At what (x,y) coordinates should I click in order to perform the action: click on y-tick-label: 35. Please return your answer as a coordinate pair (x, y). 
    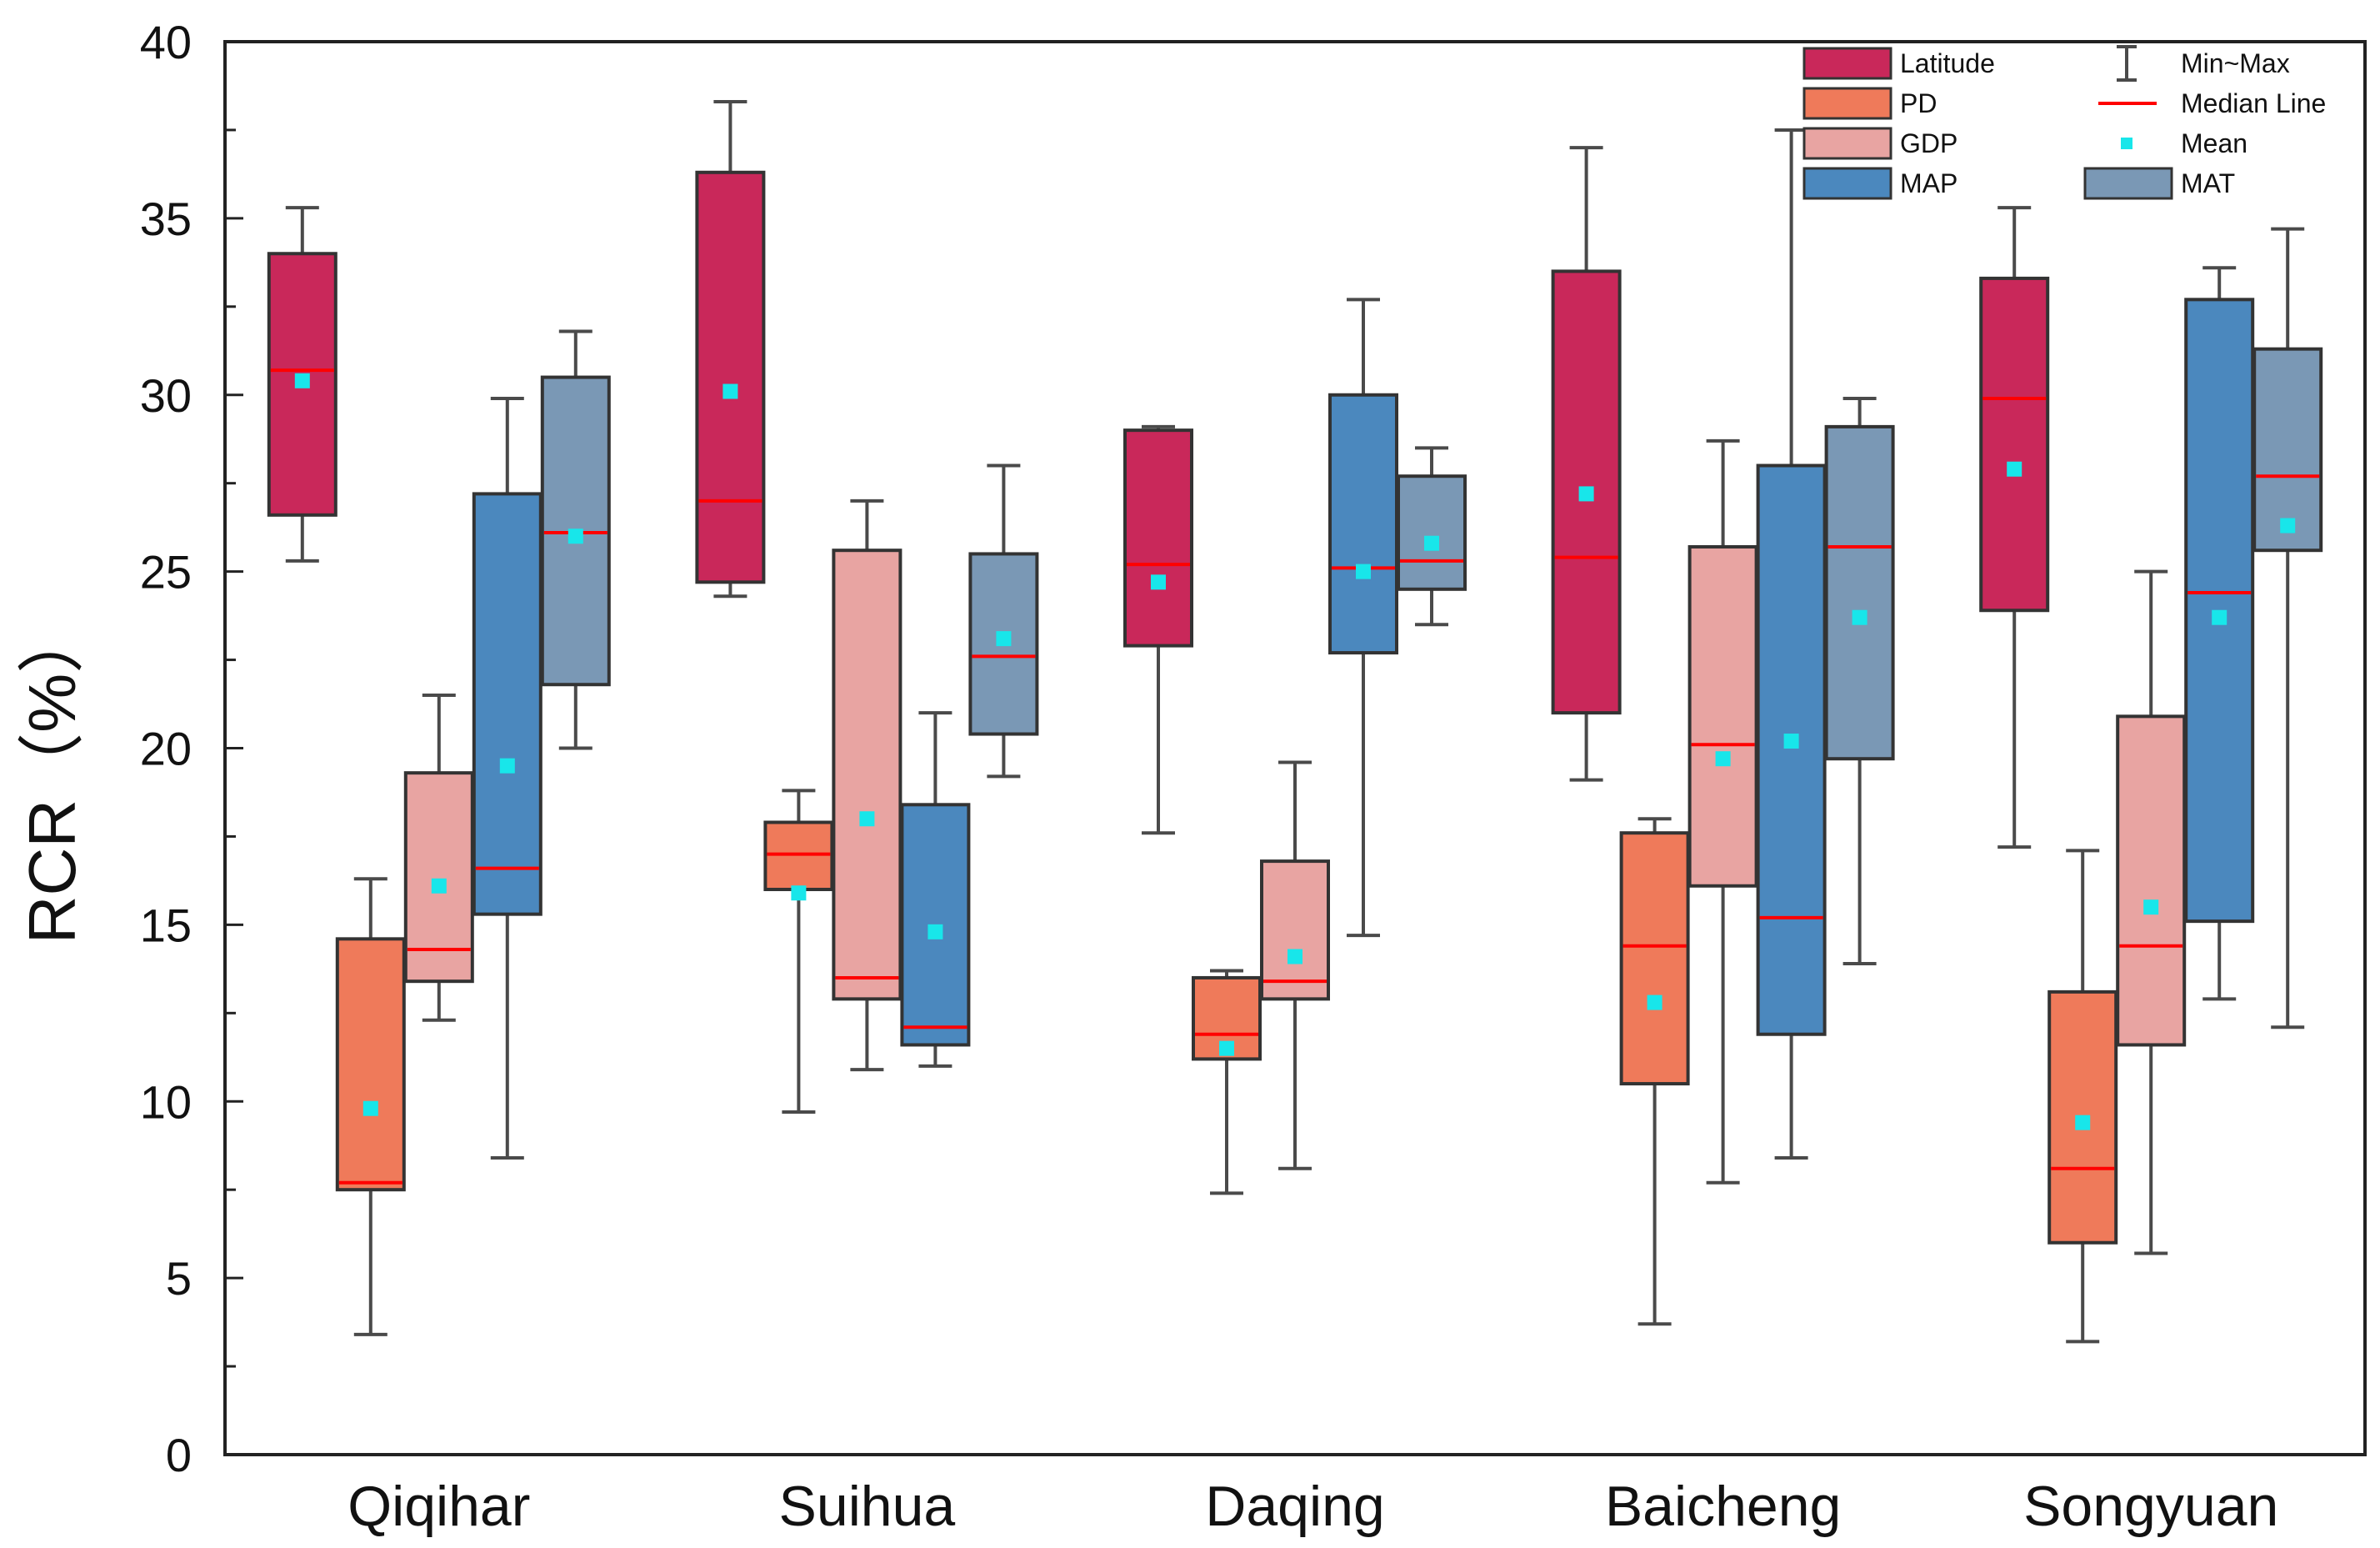
    Looking at the image, I should click on (166, 219).